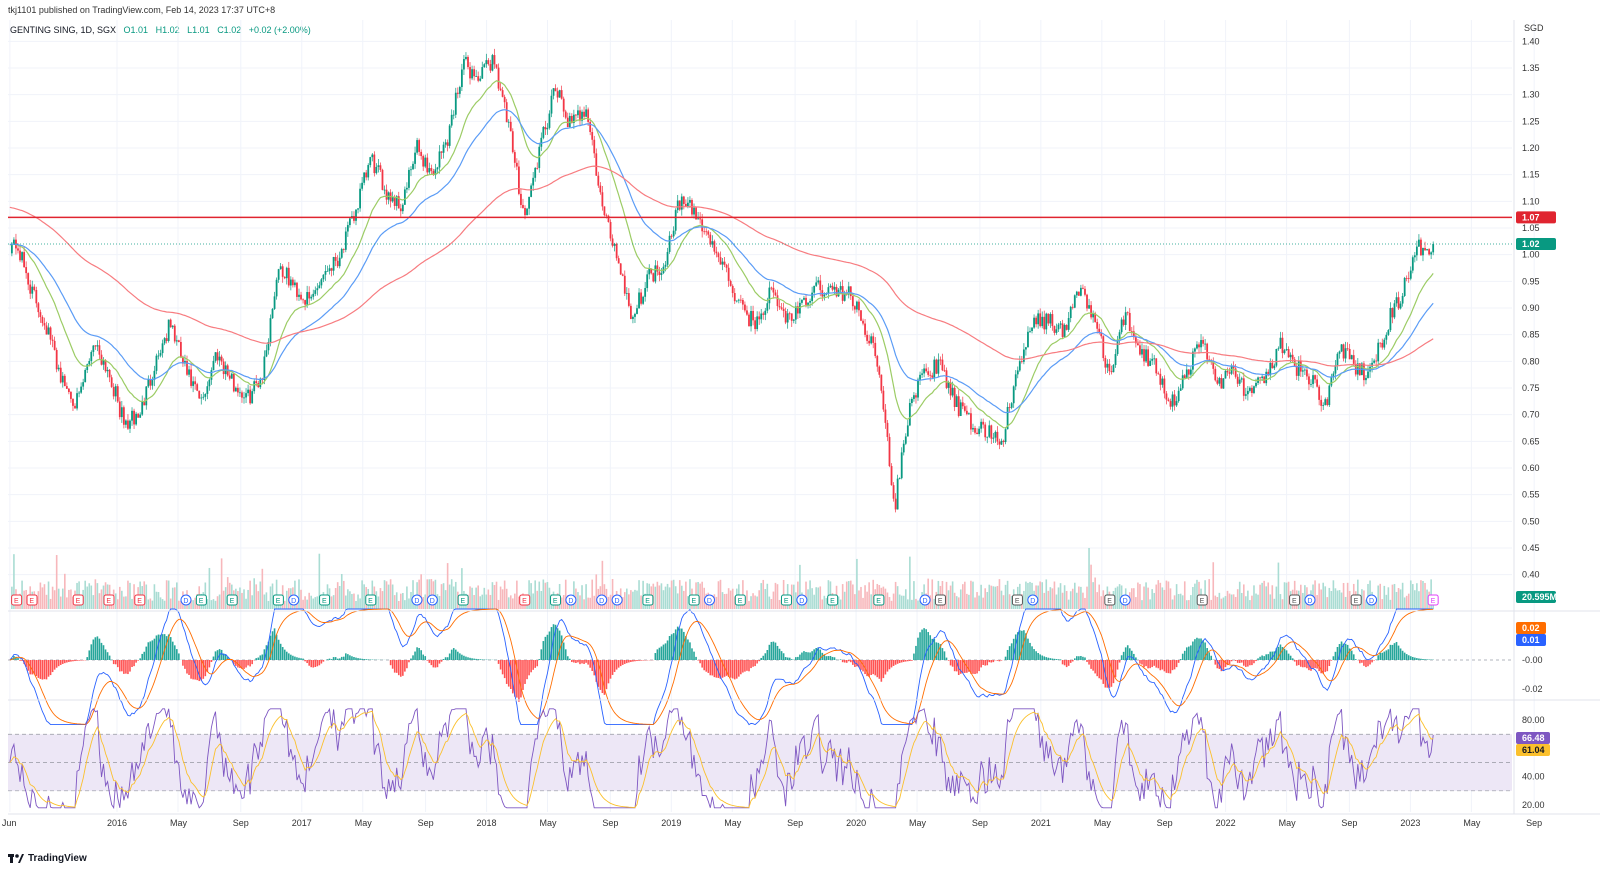  I want to click on date-tick-label: Sep, so click(795, 823).